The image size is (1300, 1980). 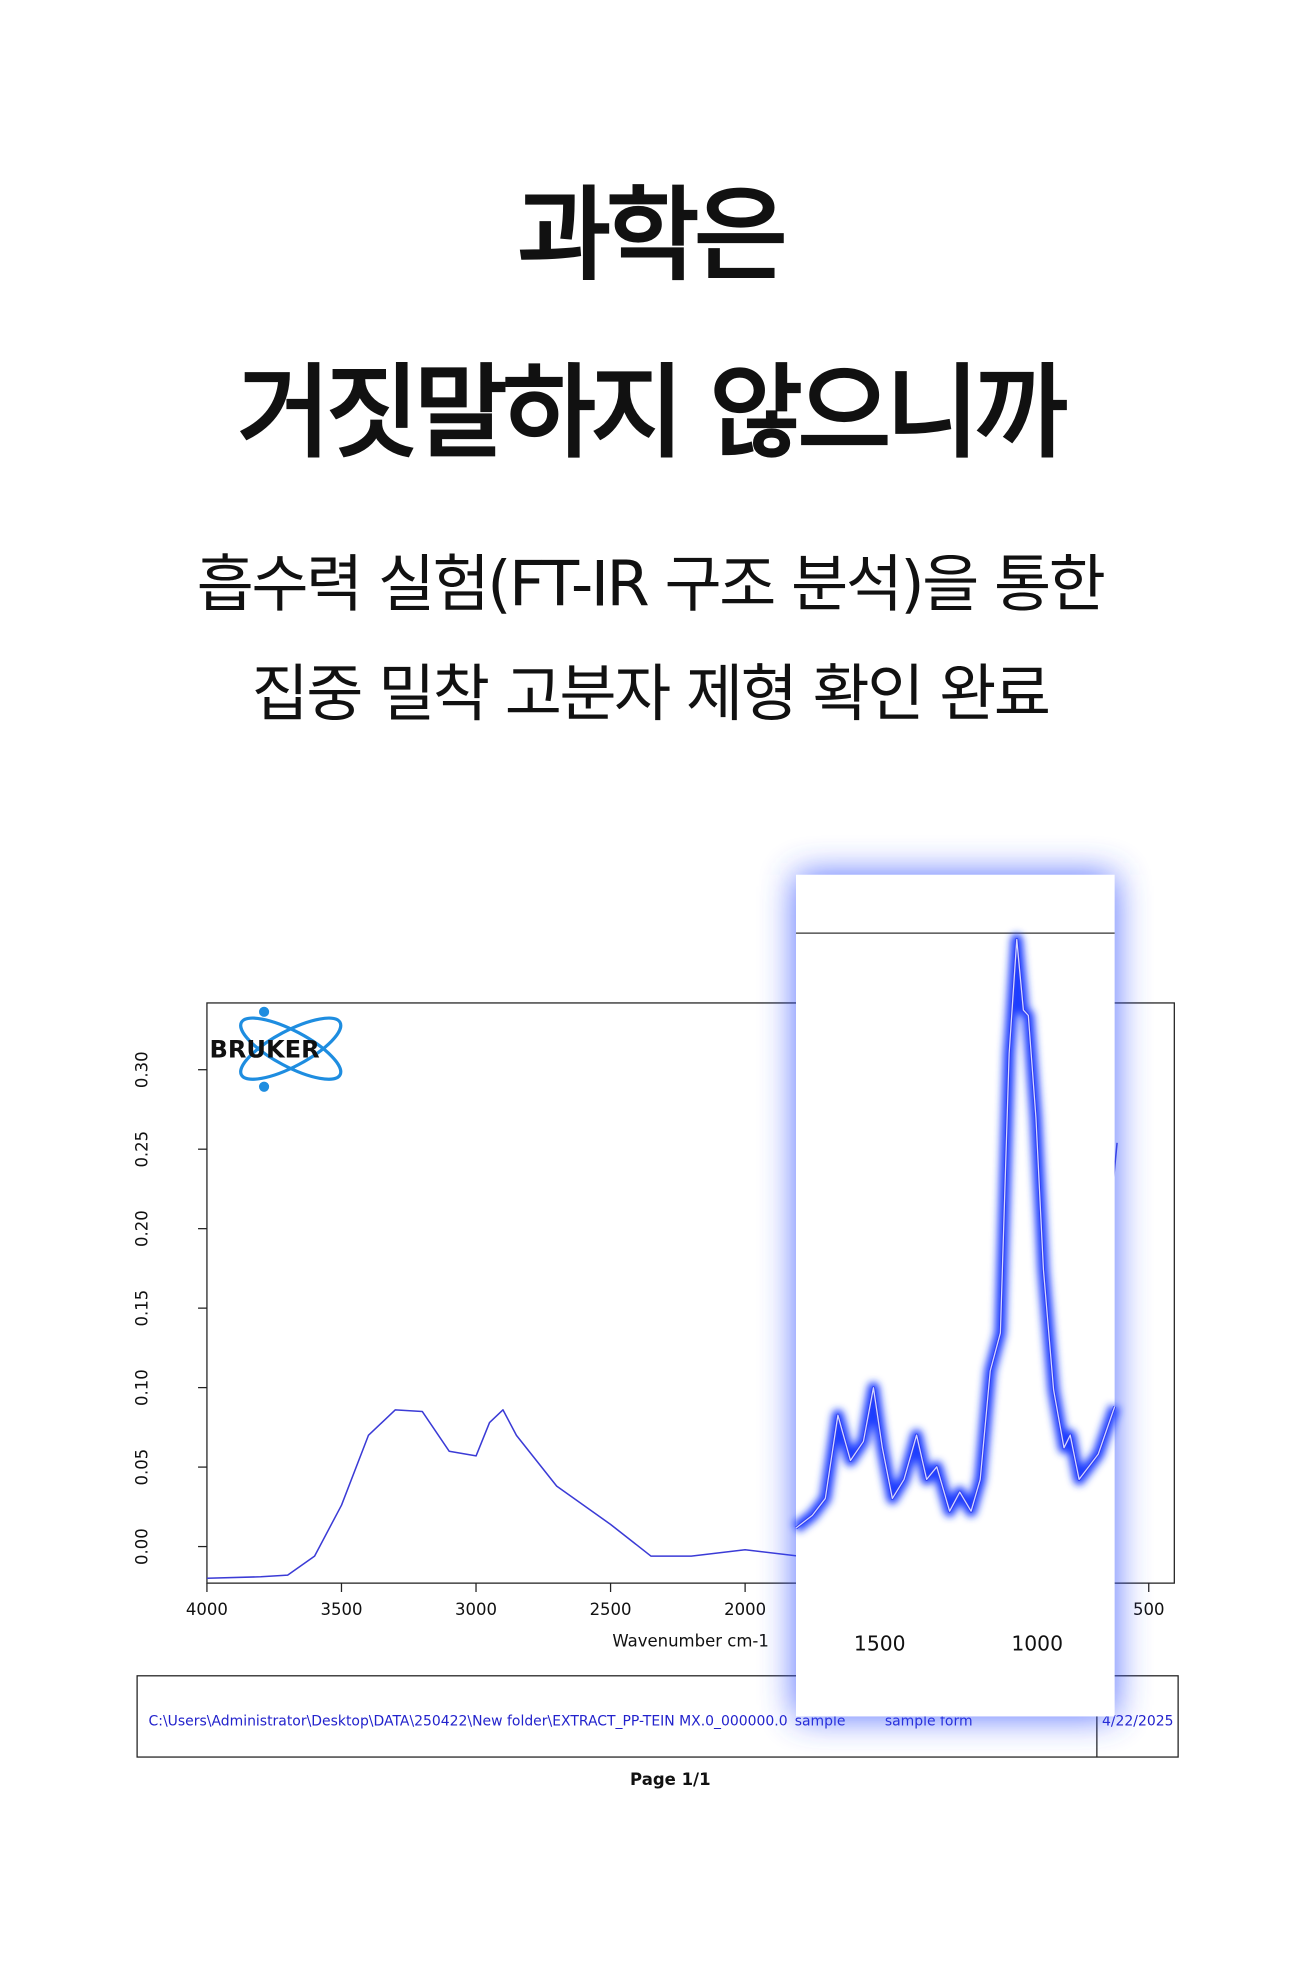 I want to click on inset-chart: 1500 1000, so click(x=956, y=1294).